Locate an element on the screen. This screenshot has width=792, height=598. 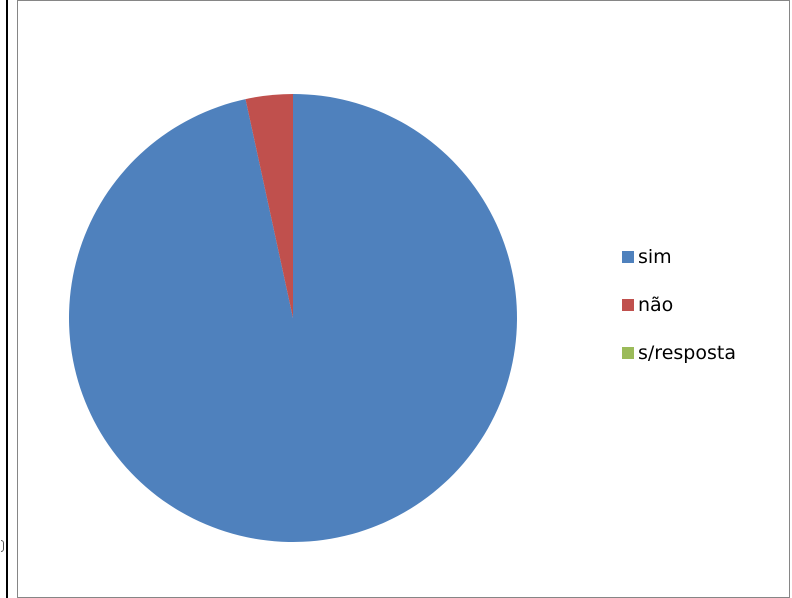
legend-swatch-sim is located at coordinates (628, 257).